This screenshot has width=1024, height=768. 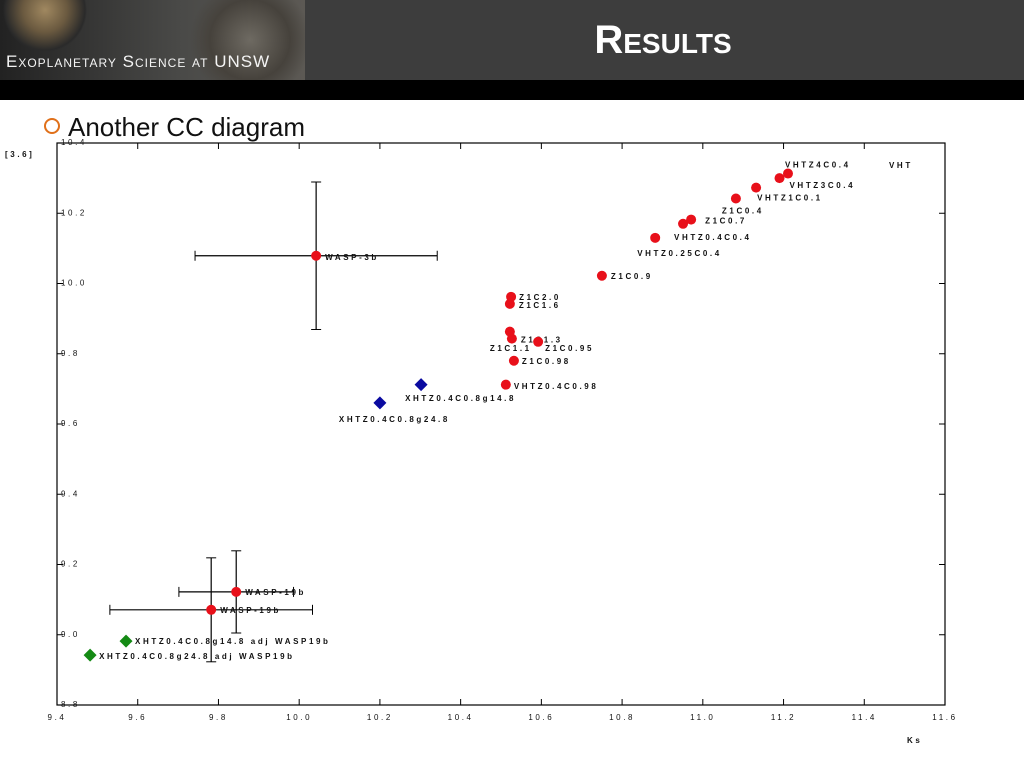 I want to click on y-tick-label: 9.8, so click(x=70, y=353).